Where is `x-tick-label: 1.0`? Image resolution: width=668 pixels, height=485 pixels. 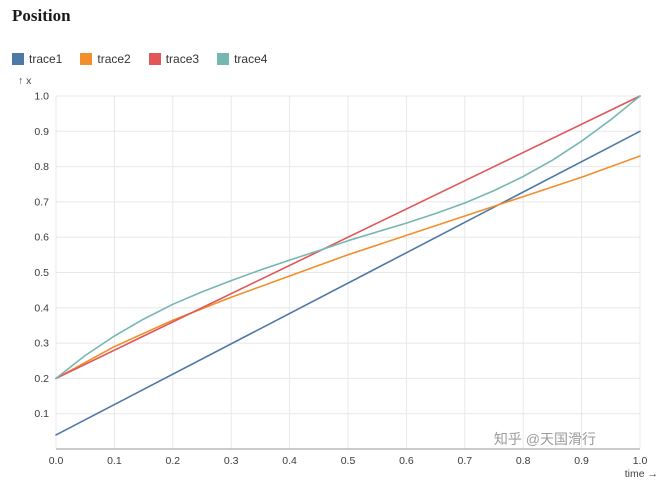 x-tick-label: 1.0 is located at coordinates (640, 461).